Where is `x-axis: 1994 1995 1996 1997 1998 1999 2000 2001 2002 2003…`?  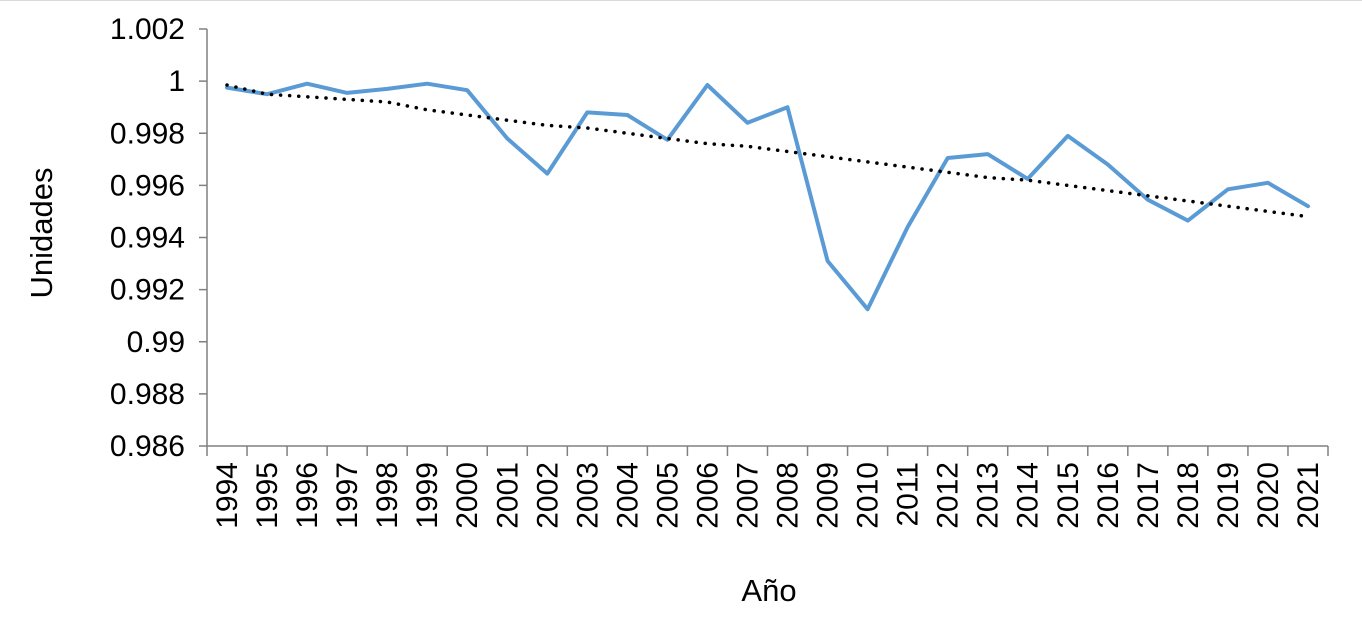
x-axis: 1994 1995 1996 1997 1998 1999 2000 2001 2002 2003… is located at coordinates (767, 487).